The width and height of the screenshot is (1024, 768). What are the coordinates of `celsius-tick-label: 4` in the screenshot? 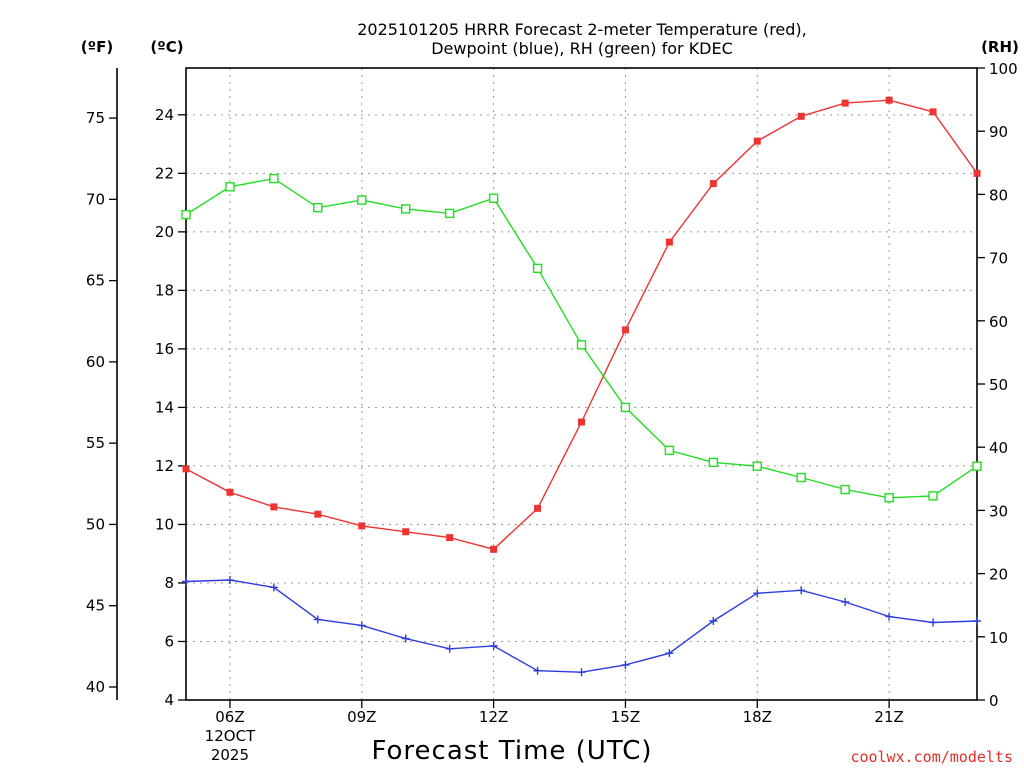 It's located at (169, 700).